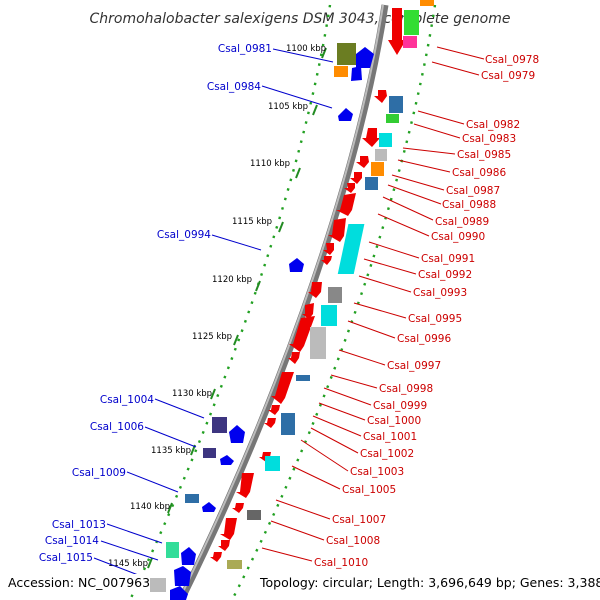 The height and width of the screenshot is (600, 600). I want to click on kbp-label: 1140 kbp, so click(150, 507).